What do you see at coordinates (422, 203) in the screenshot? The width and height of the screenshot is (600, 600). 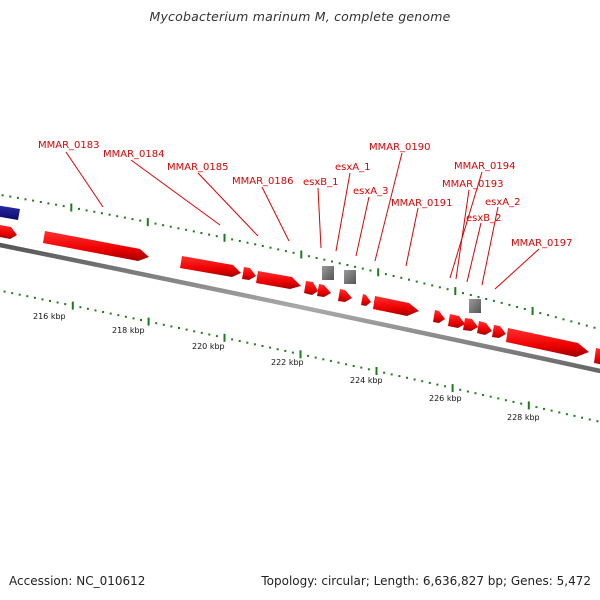 I see `gene-label: MMAR_0191` at bounding box center [422, 203].